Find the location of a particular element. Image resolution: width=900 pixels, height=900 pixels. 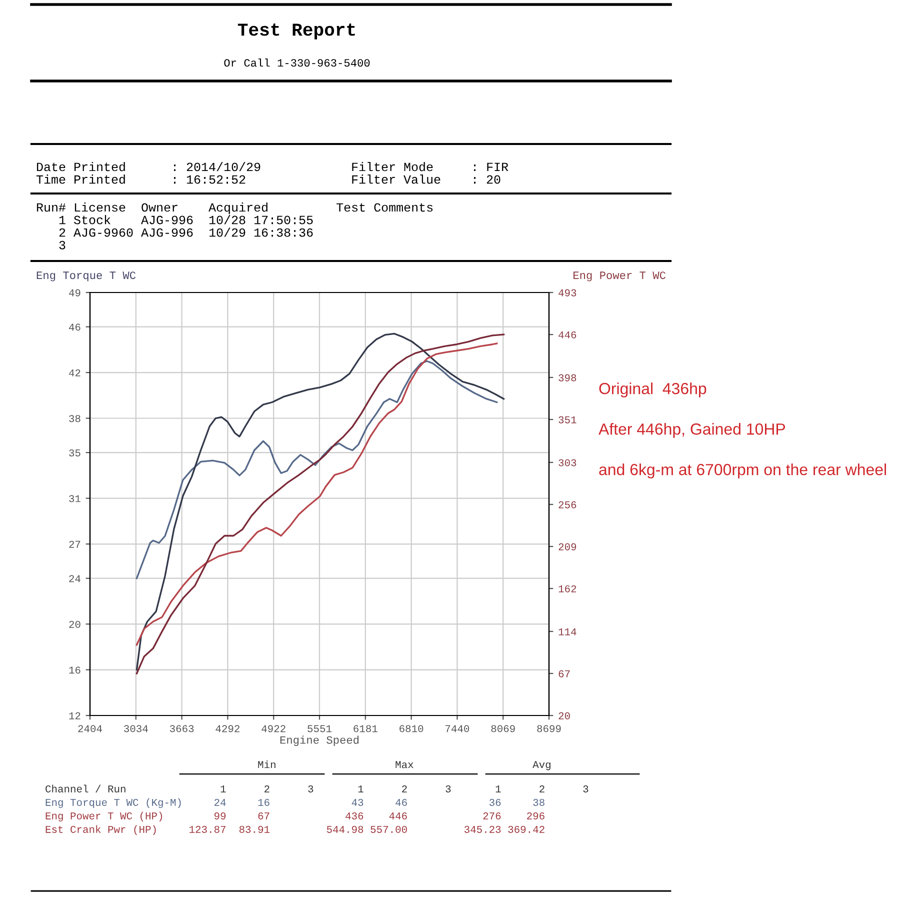

text: Date Printed : 2014/10/29 Time Printed : 16:52:52 is located at coordinates (148, 173).